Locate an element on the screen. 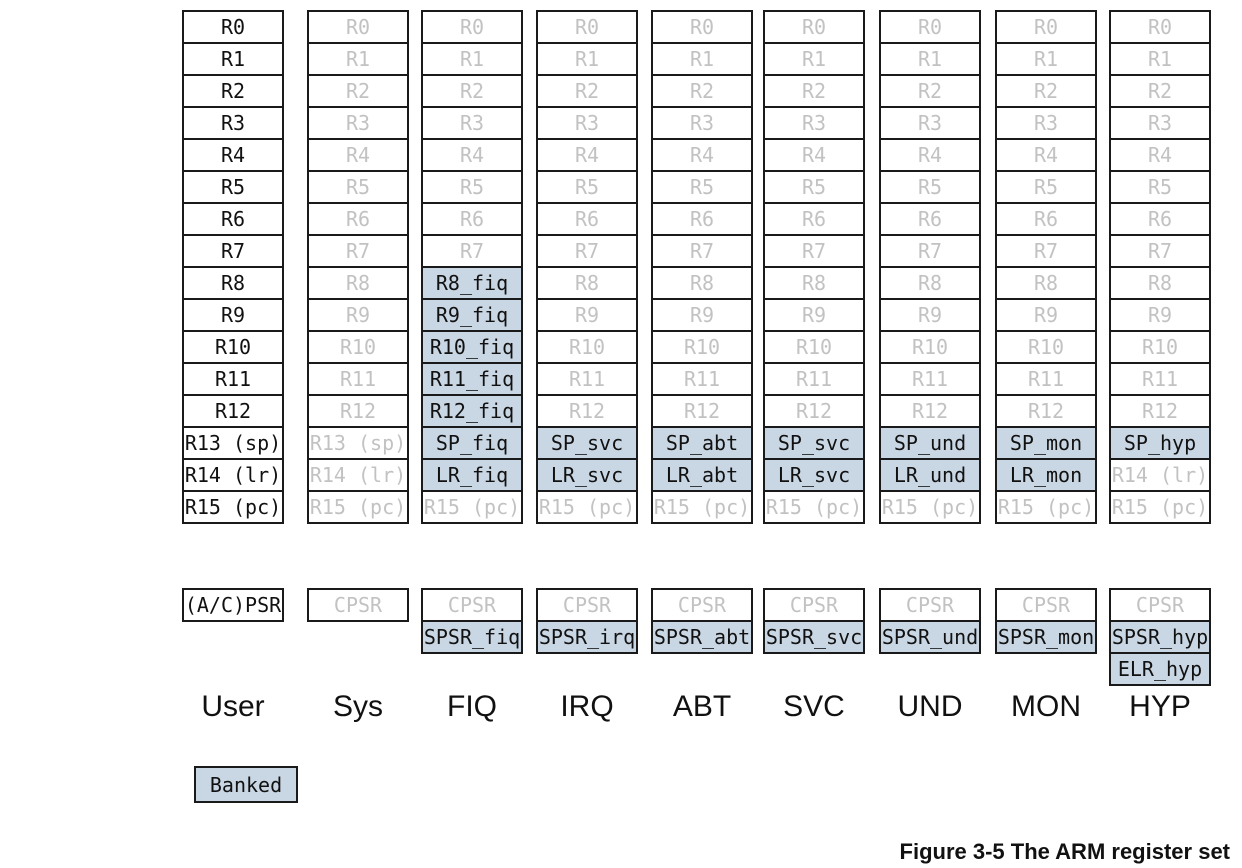  register-hyp-r12: R12 is located at coordinates (1160, 411).